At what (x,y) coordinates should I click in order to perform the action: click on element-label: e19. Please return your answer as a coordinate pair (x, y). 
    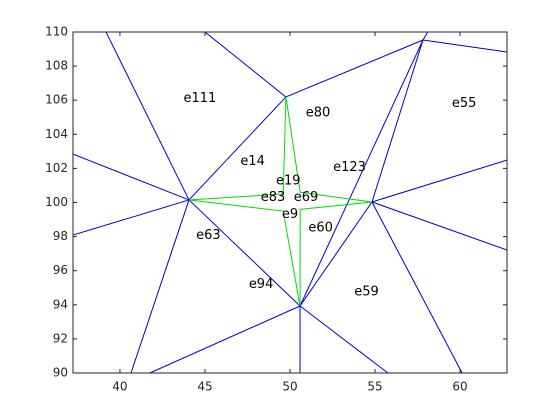
    Looking at the image, I should click on (288, 181).